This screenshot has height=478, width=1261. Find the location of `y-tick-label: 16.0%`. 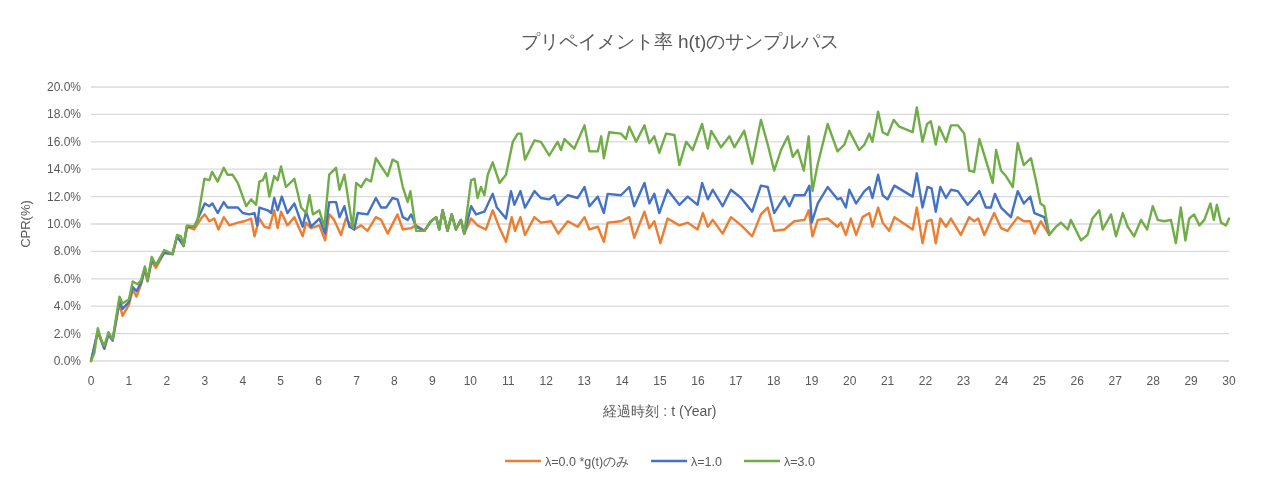

y-tick-label: 16.0% is located at coordinates (64, 141).